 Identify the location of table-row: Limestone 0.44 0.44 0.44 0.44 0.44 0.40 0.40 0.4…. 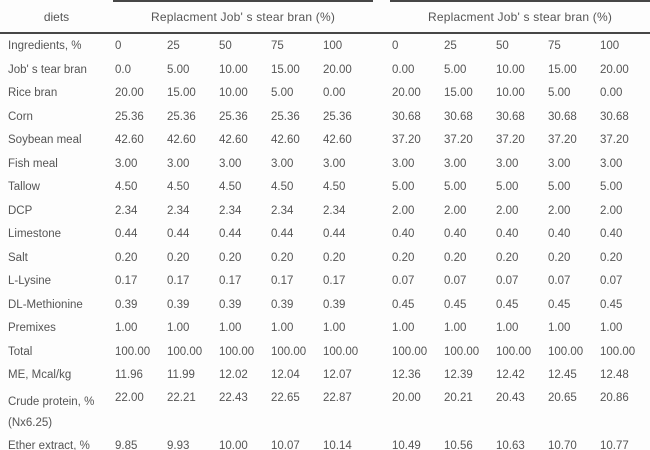
(325, 235).